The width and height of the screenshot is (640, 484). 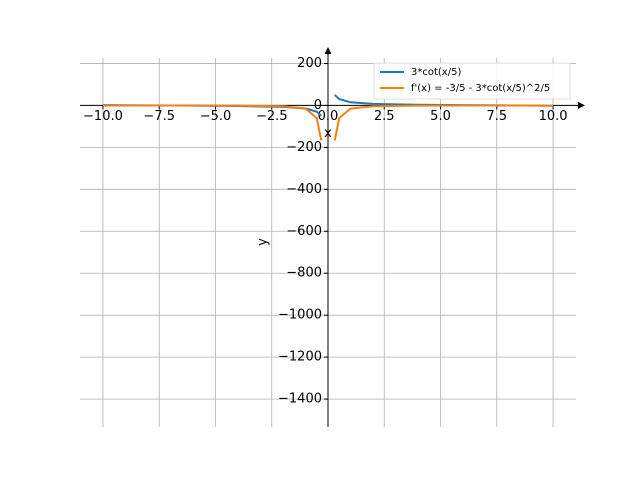 I want to click on x-tick-label: −5.0, so click(x=216, y=116).